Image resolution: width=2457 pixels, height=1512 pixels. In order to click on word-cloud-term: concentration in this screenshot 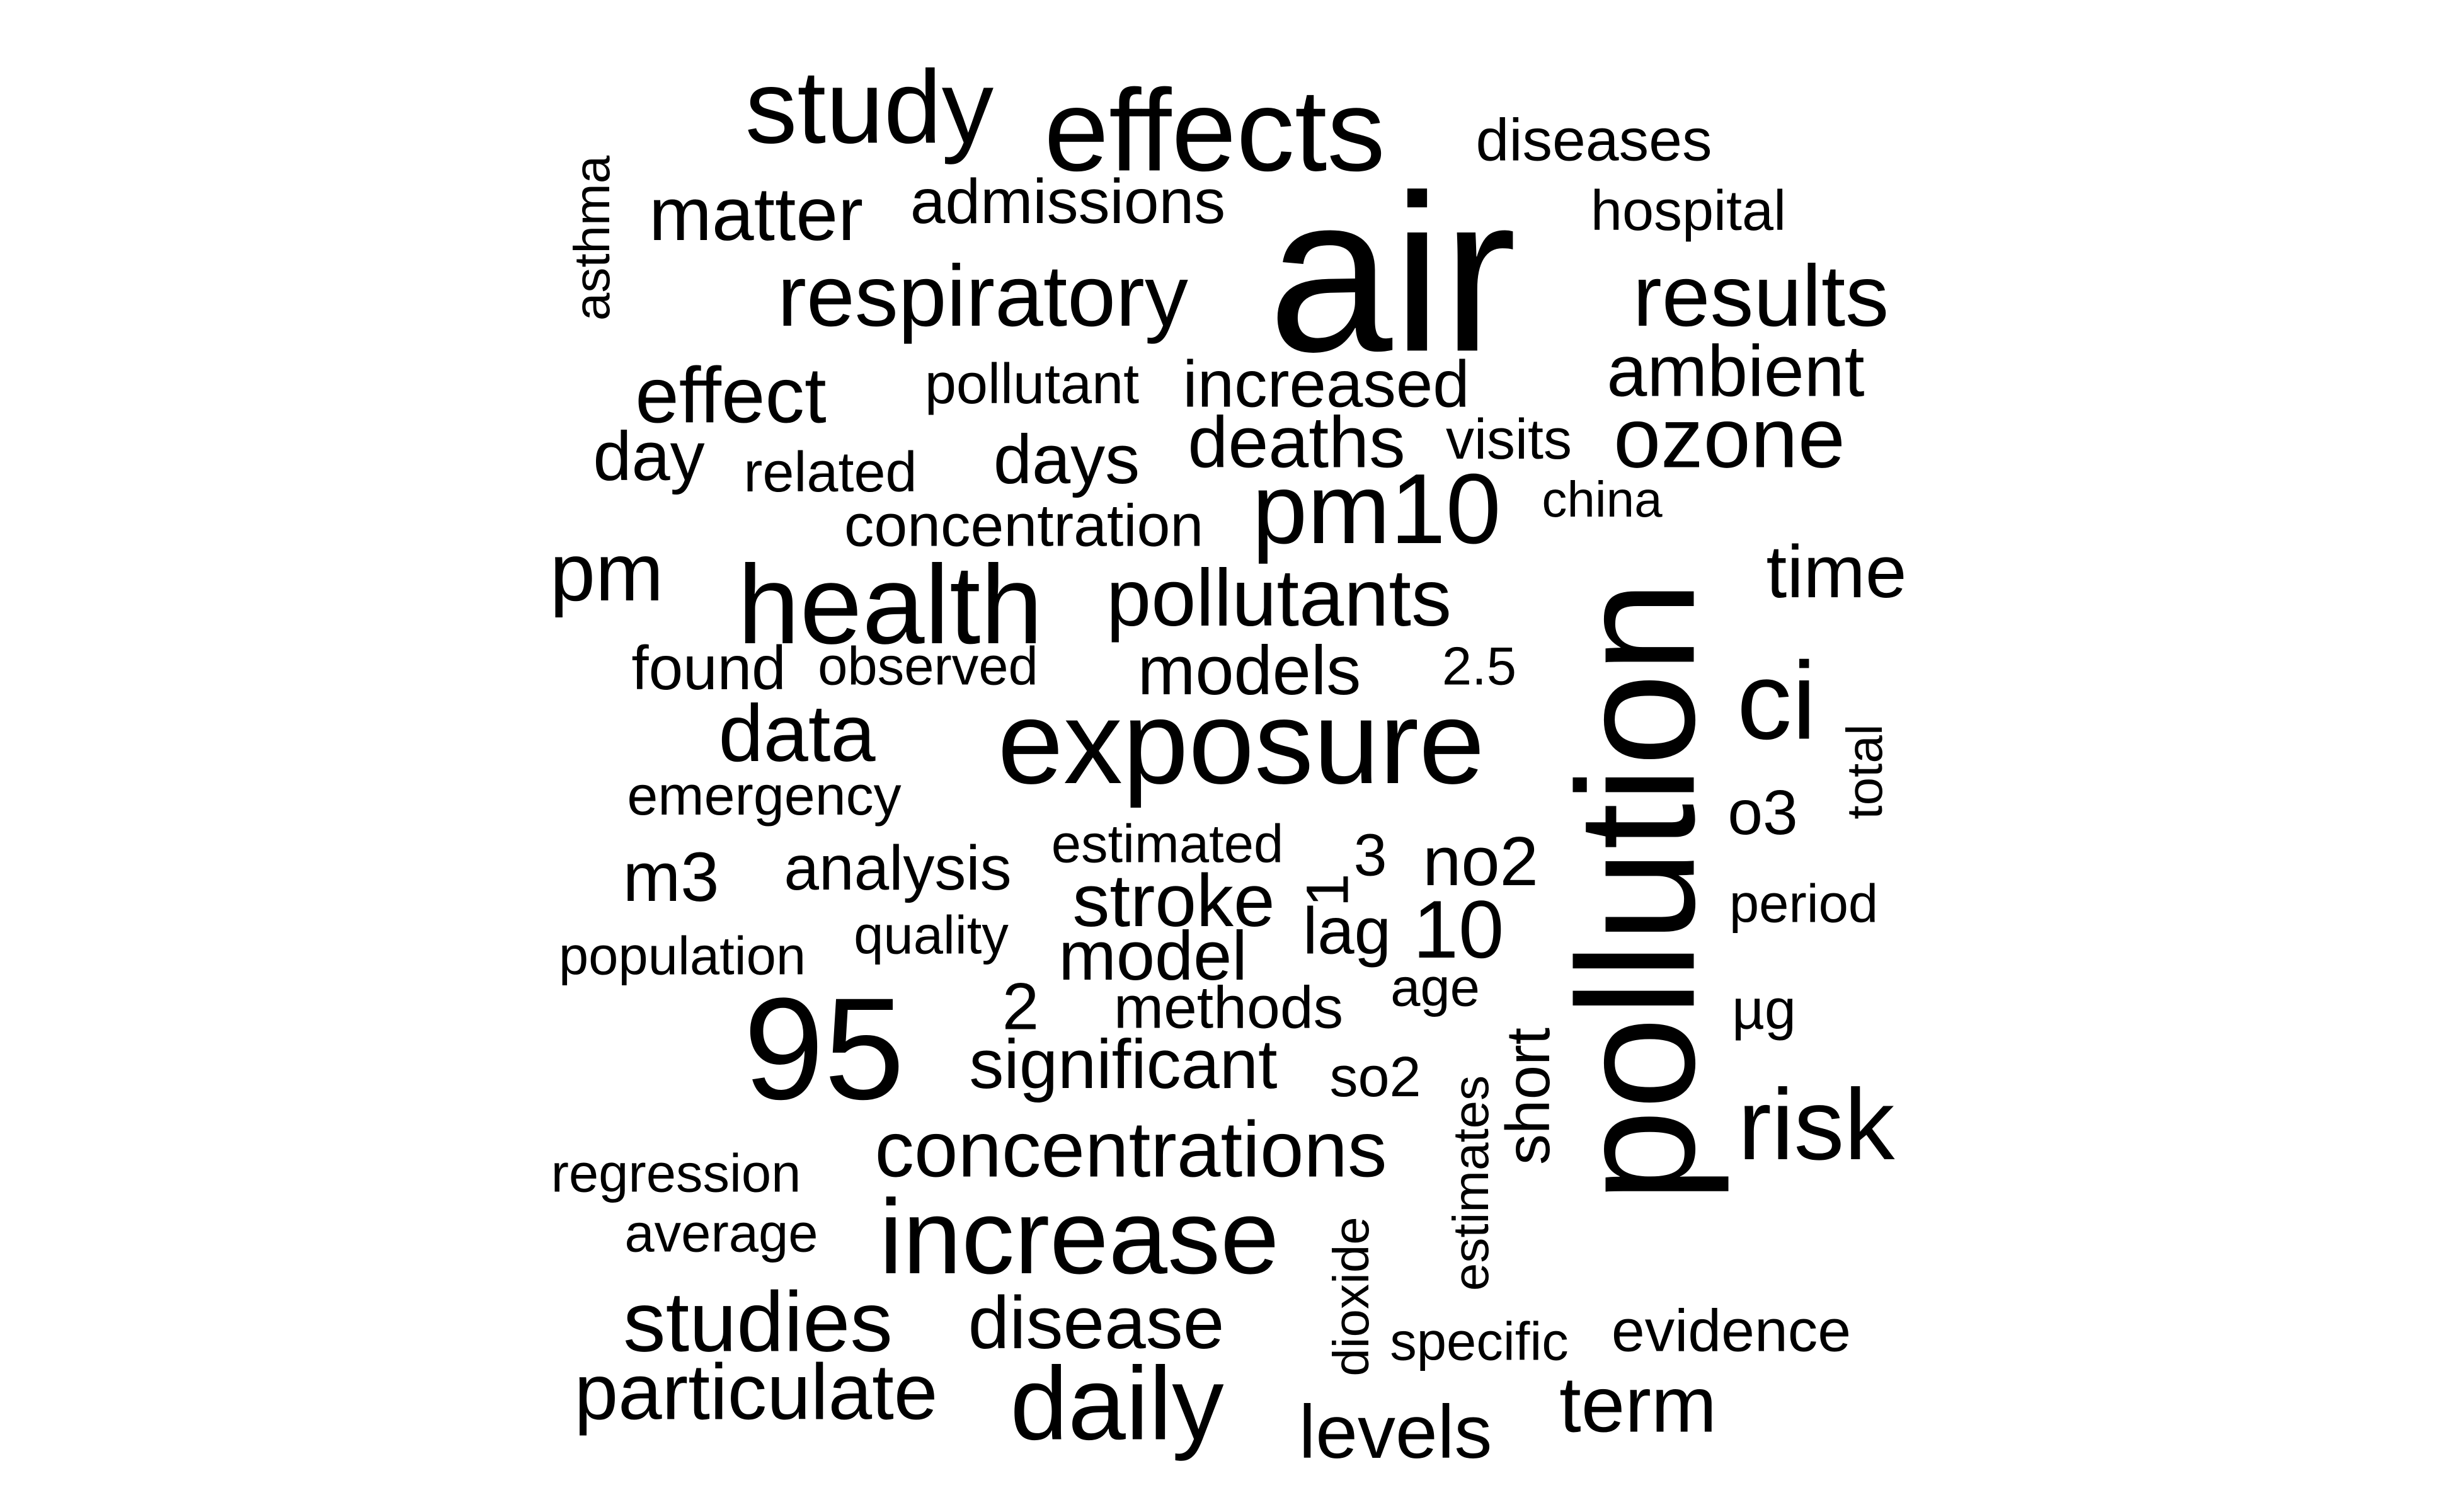, I will do `click(1024, 525)`.